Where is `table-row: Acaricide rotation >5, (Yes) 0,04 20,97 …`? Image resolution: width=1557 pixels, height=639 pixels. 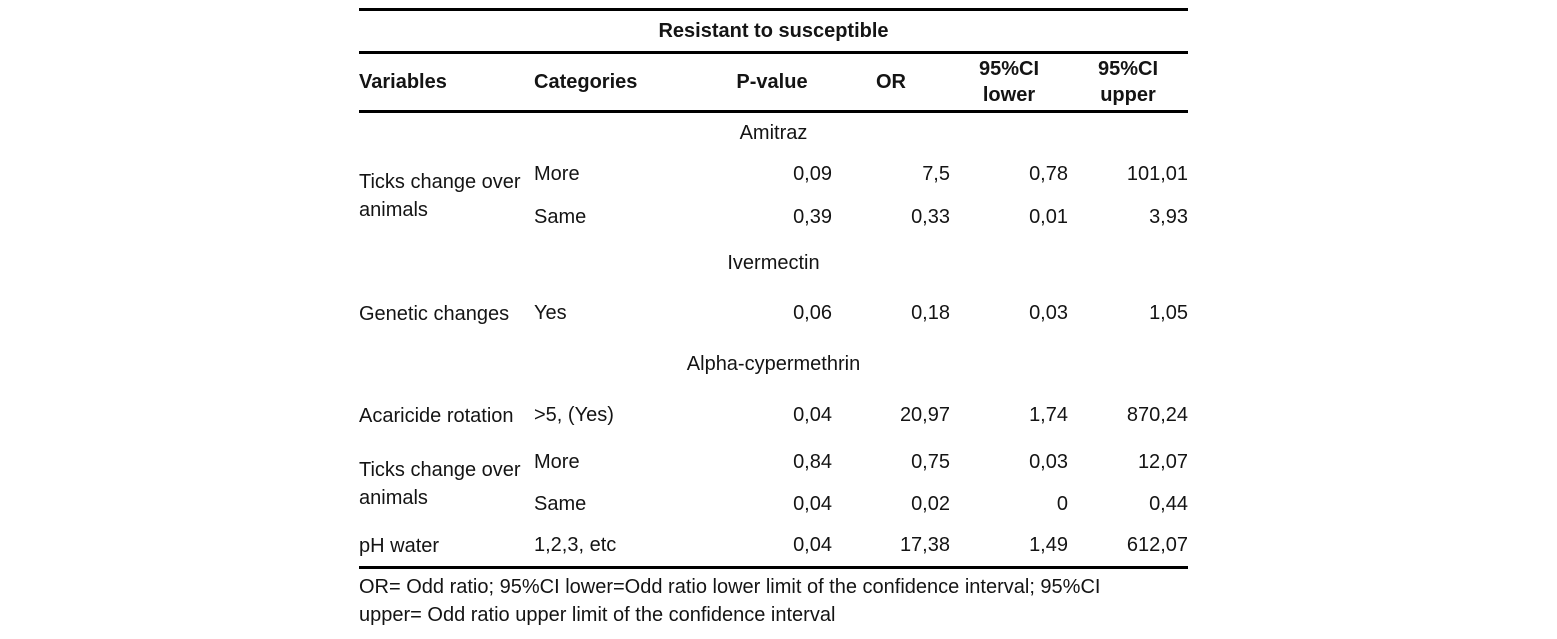 table-row: Acaricide rotation >5, (Yes) 0,04 20,97 … is located at coordinates (773, 416).